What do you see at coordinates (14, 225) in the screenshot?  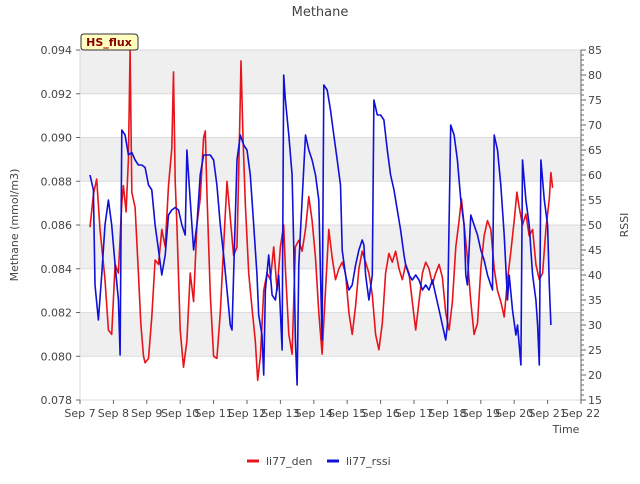 I see `y-axis-title: Methane (mmol/m3)` at bounding box center [14, 225].